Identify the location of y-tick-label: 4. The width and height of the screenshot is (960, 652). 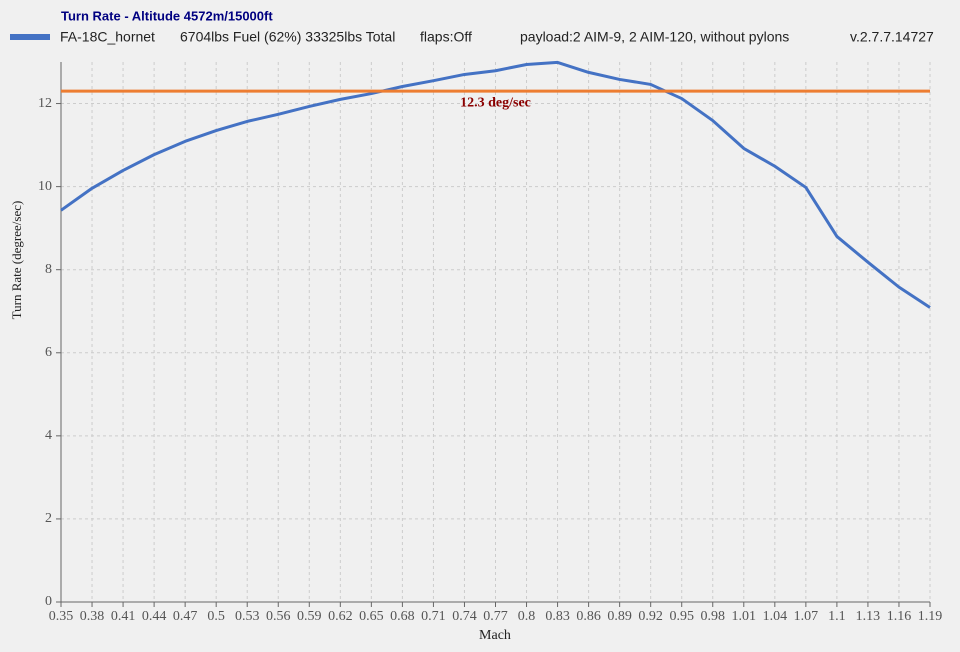
(48, 435).